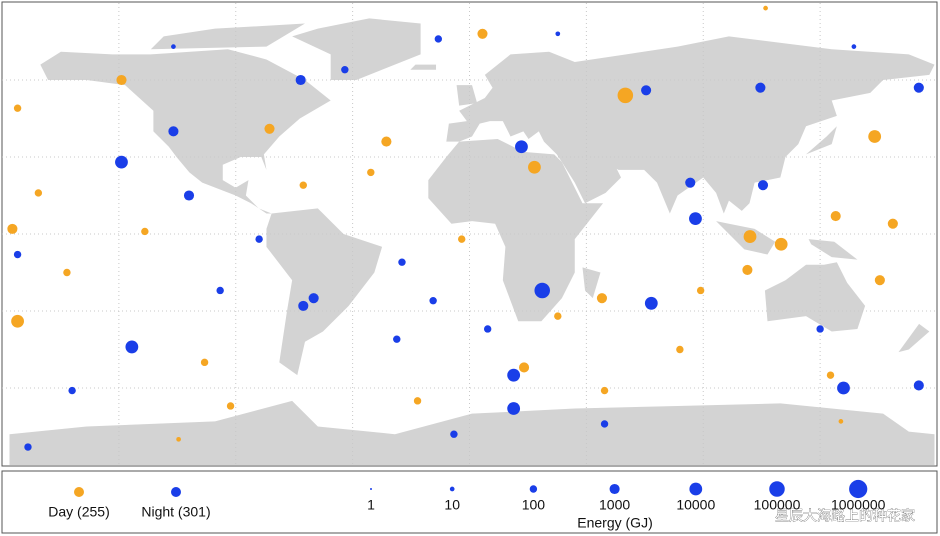 Image resolution: width=940 pixels, height=536 pixels. I want to click on size-legend-label: 10, so click(452, 505).